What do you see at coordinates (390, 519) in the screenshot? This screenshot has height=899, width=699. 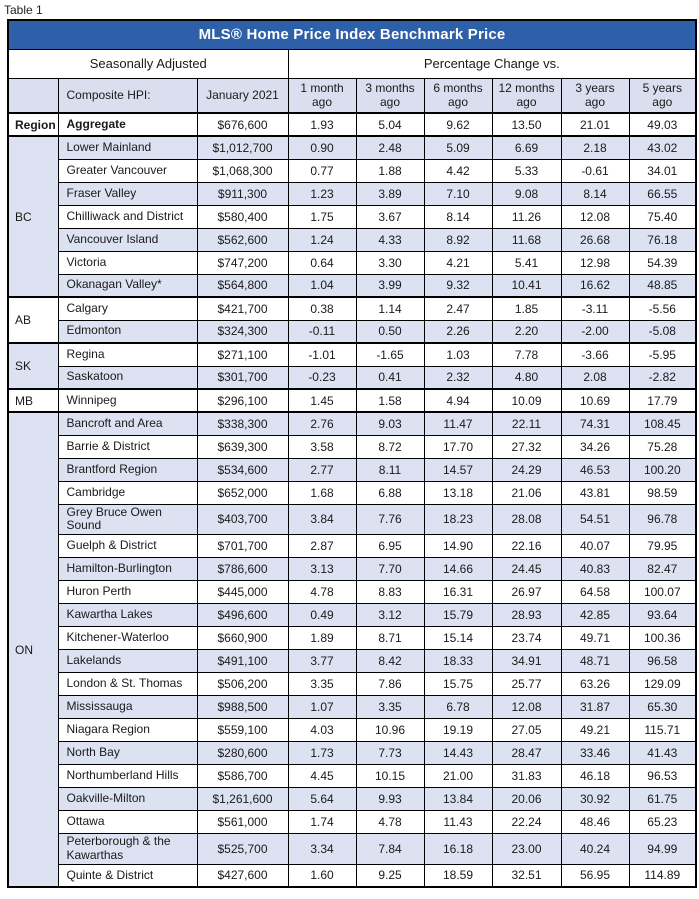 I see `pct-change-value: 7.76` at bounding box center [390, 519].